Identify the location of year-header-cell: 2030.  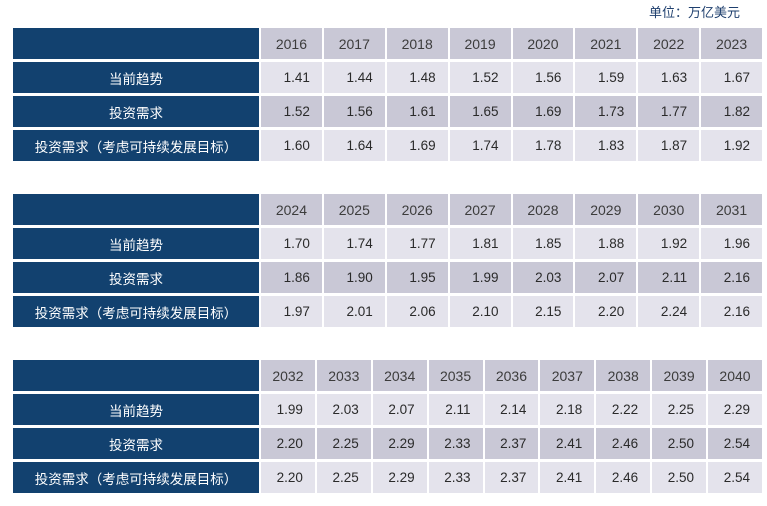
(669, 209).